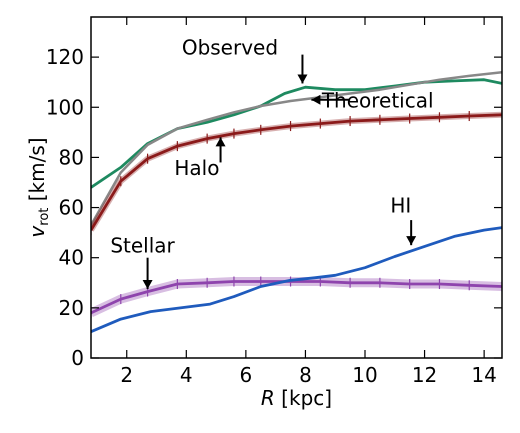  What do you see at coordinates (302, 79) in the screenshot?
I see `annotation-observed-arrow-head` at bounding box center [302, 79].